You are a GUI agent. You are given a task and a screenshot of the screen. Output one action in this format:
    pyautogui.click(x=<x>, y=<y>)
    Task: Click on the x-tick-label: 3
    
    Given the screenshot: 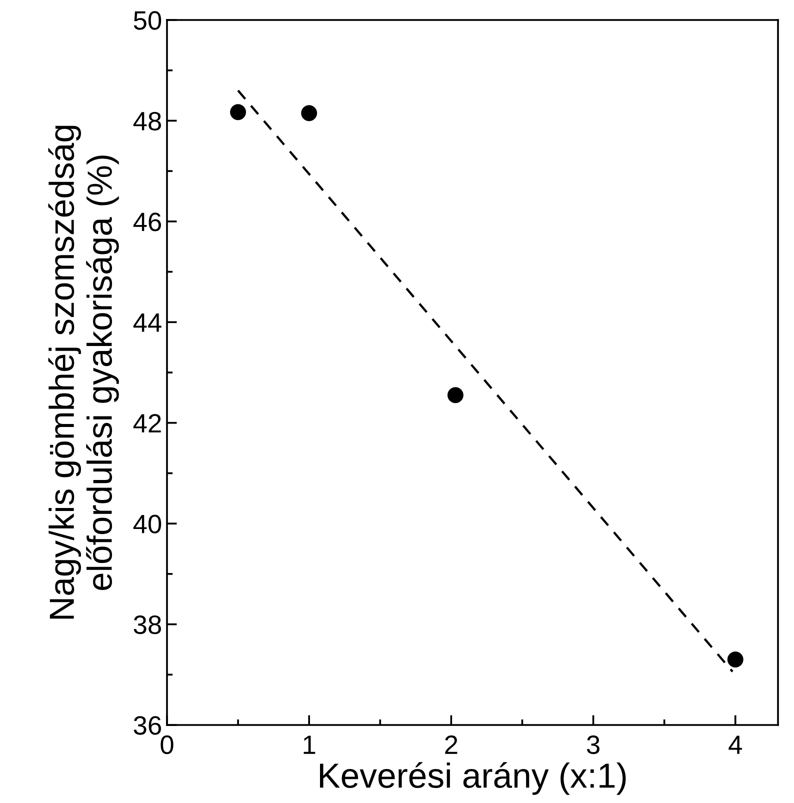 What is the action you would take?
    pyautogui.click(x=593, y=744)
    